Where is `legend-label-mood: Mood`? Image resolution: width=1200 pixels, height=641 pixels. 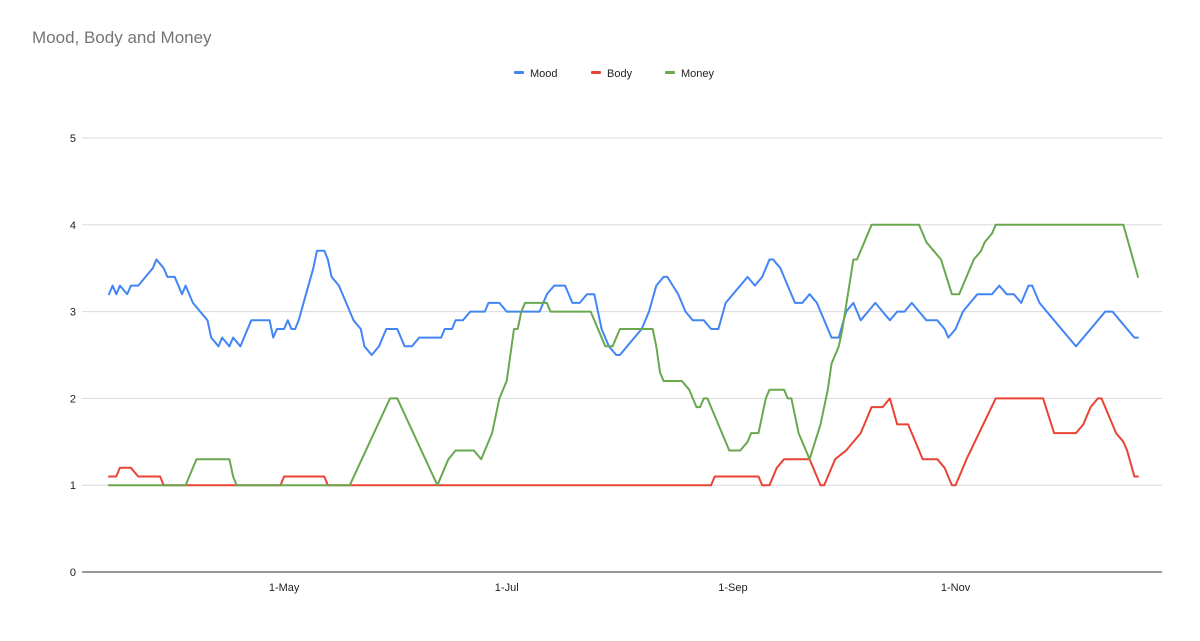
legend-label-mood: Mood is located at coordinates (544, 74).